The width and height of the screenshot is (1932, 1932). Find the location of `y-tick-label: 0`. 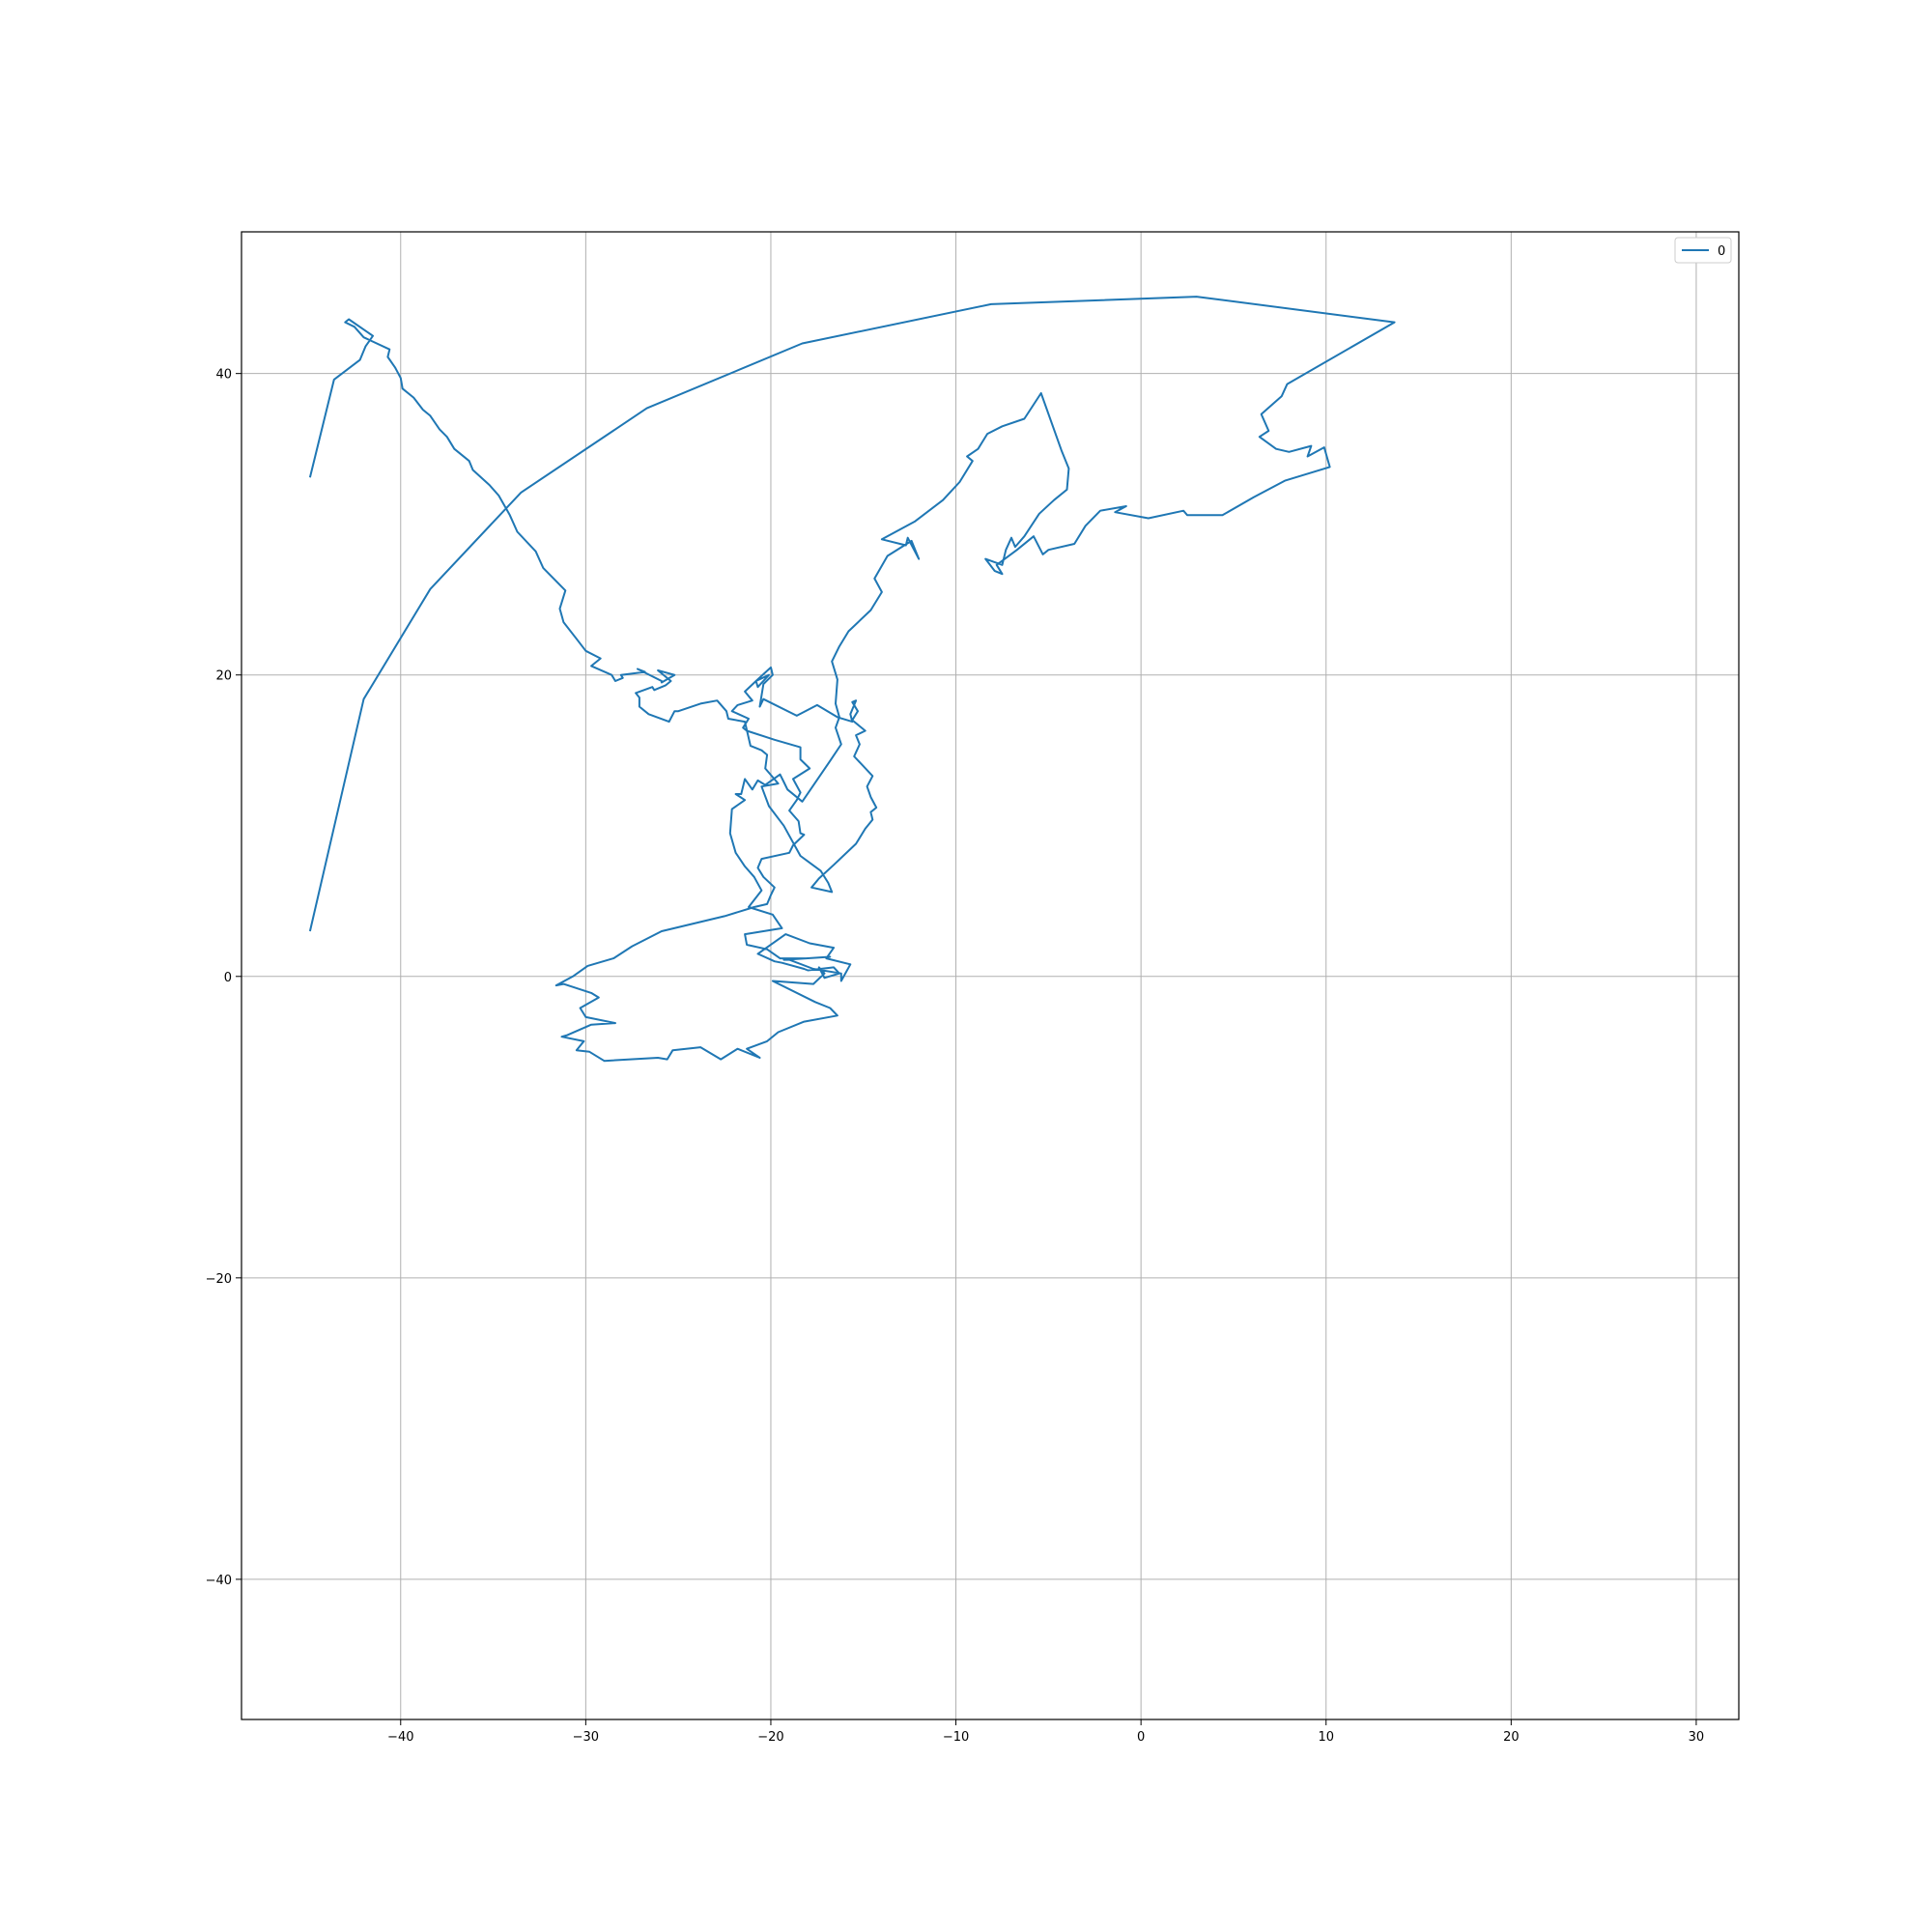

y-tick-label: 0 is located at coordinates (228, 978).